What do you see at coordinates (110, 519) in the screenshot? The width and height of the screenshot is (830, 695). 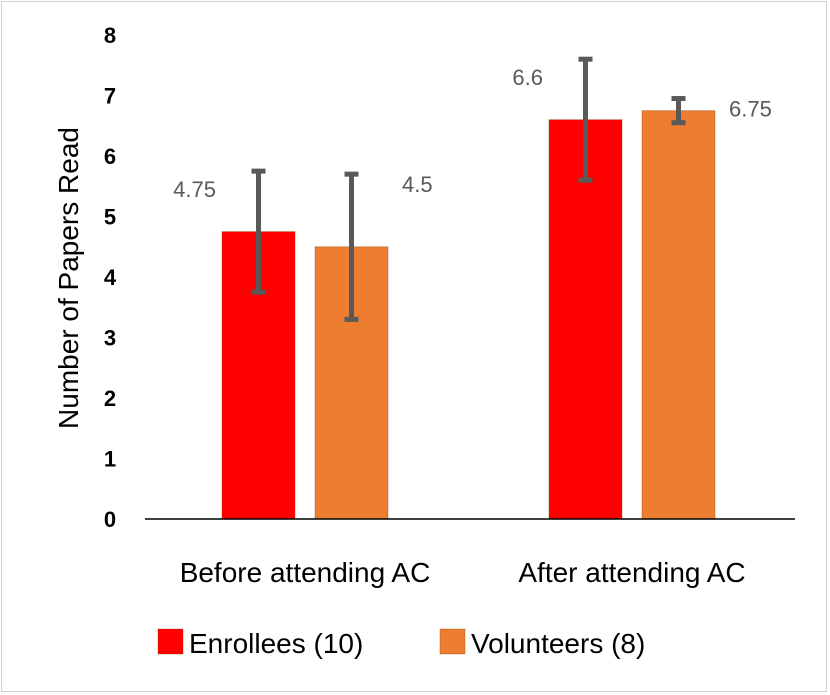 I see `y-tick-label: 0` at bounding box center [110, 519].